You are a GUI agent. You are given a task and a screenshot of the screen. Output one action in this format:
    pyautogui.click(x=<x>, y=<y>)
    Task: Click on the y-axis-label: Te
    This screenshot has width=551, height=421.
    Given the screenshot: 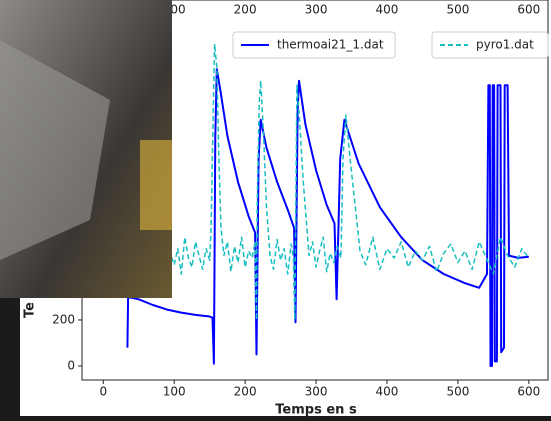 What is the action you would take?
    pyautogui.click(x=30, y=310)
    